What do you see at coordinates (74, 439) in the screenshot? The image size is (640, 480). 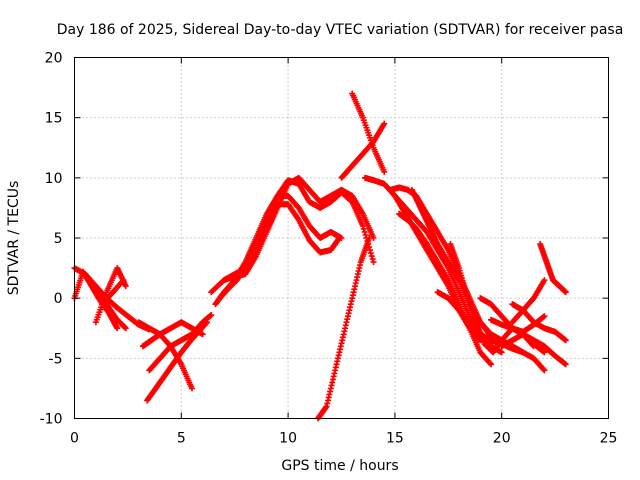 I see `x-tick-label: 0` at bounding box center [74, 439].